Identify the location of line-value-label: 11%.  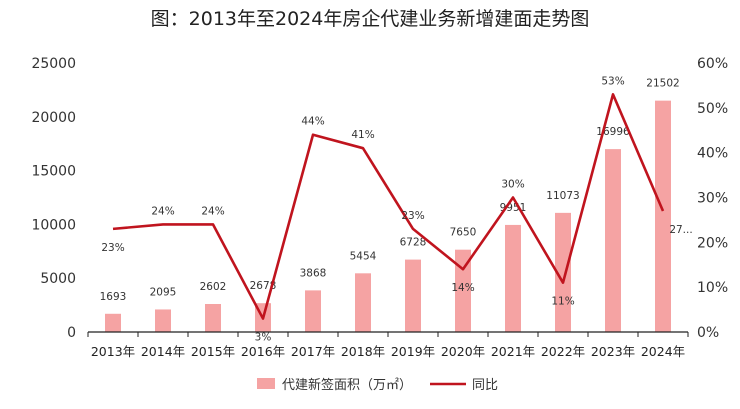
(562, 302).